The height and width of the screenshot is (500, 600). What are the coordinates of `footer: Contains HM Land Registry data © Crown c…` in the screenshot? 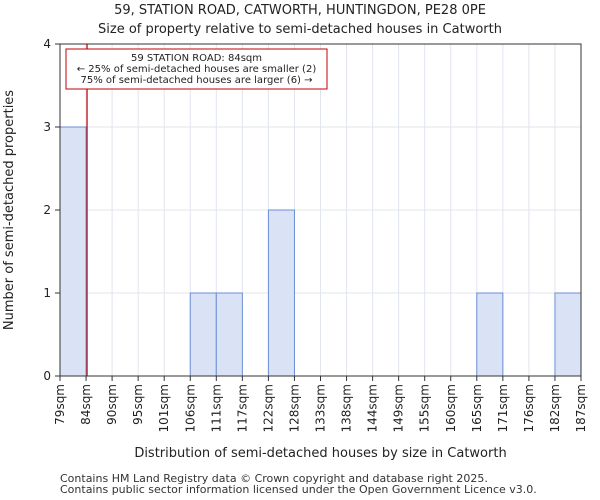 It's located at (298, 484).